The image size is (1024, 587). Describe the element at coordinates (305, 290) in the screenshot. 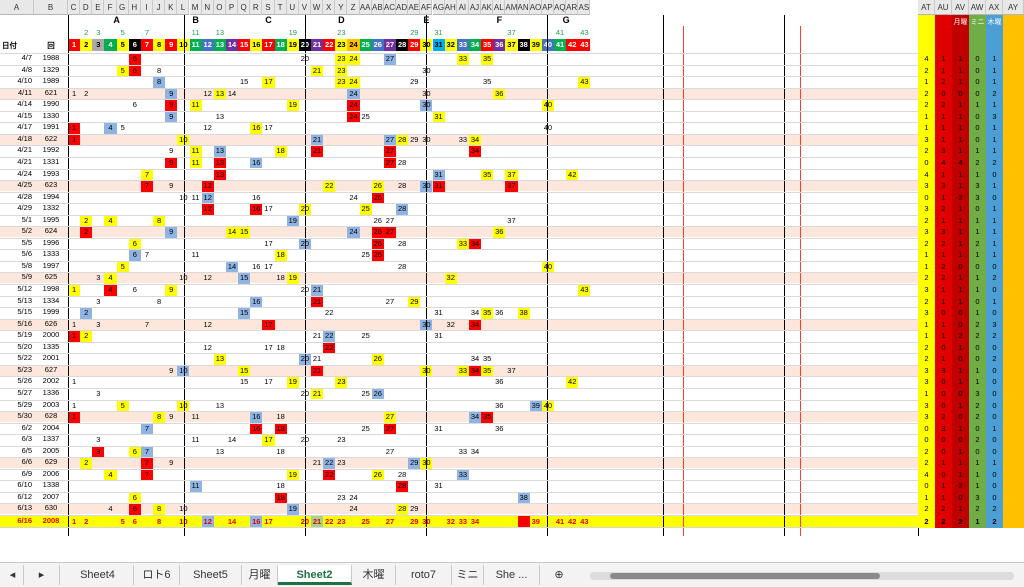

I see `number-cell: 20` at that location.